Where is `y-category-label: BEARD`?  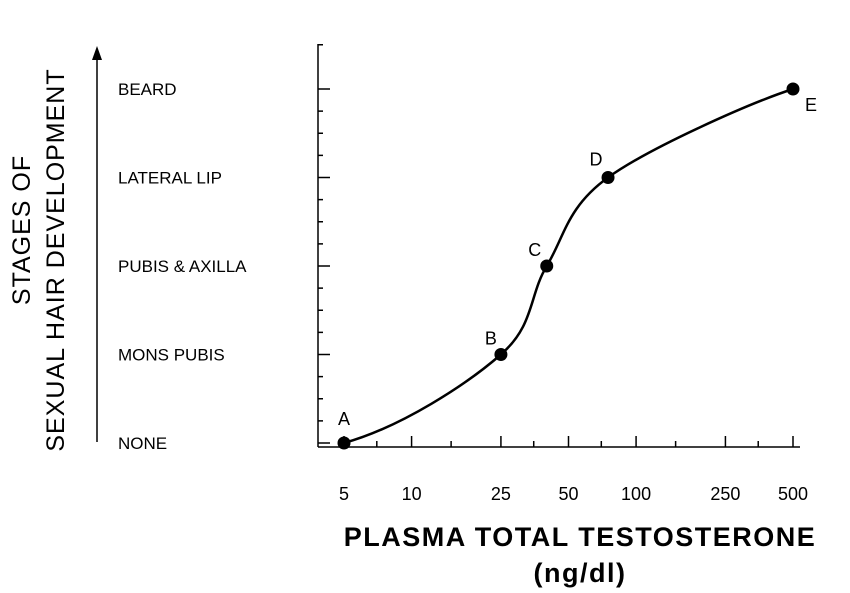 y-category-label: BEARD is located at coordinates (147, 89).